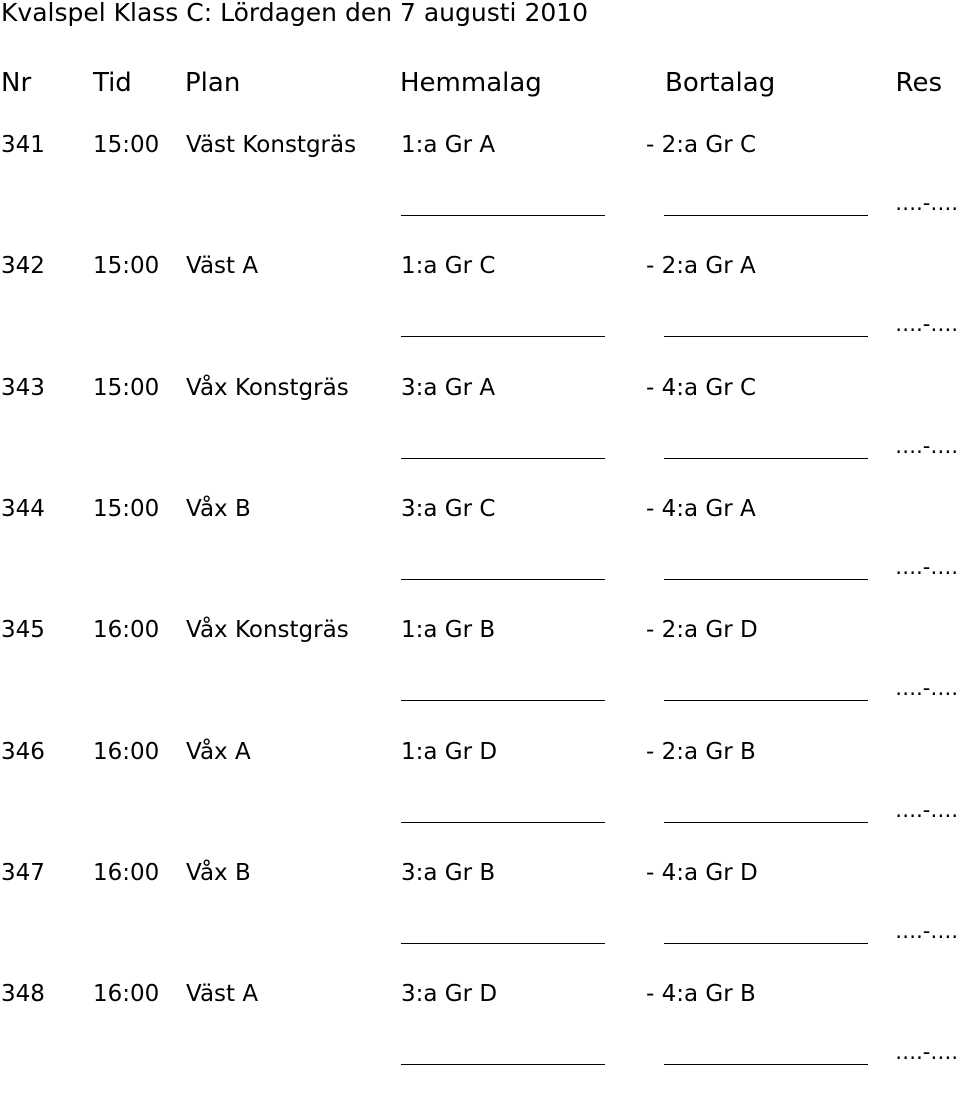 The width and height of the screenshot is (960, 1101). What do you see at coordinates (448, 508) in the screenshot?
I see `match-home-team: 3:a Gr C` at bounding box center [448, 508].